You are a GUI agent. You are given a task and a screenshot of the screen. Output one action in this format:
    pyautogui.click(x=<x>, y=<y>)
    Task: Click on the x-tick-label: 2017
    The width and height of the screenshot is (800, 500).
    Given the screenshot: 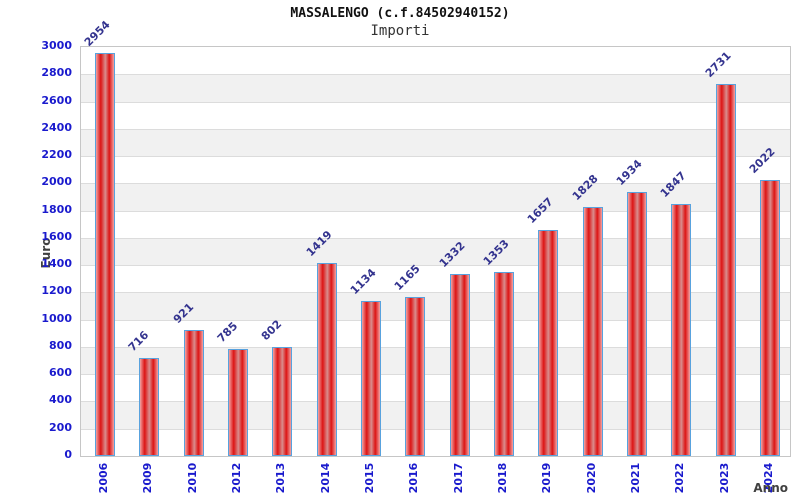 What is the action you would take?
    pyautogui.click(x=458, y=478)
    